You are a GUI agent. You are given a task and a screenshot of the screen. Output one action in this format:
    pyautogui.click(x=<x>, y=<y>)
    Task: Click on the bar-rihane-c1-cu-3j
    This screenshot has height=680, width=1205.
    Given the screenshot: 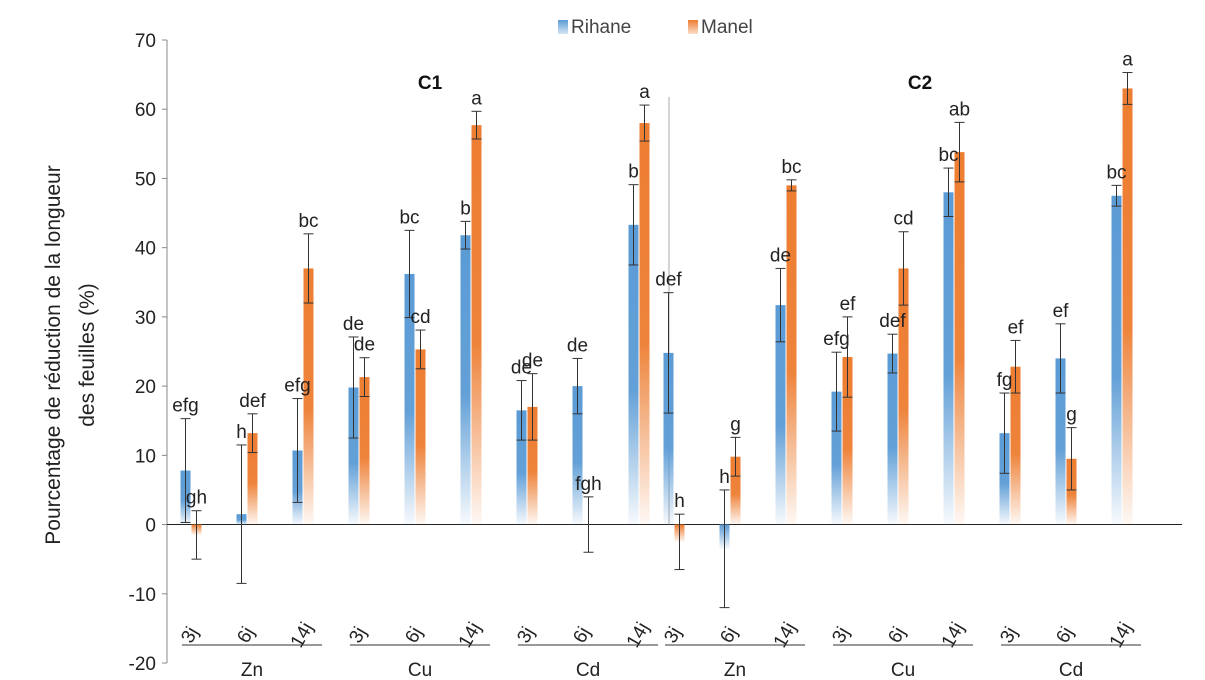 What is the action you would take?
    pyautogui.click(x=353, y=456)
    